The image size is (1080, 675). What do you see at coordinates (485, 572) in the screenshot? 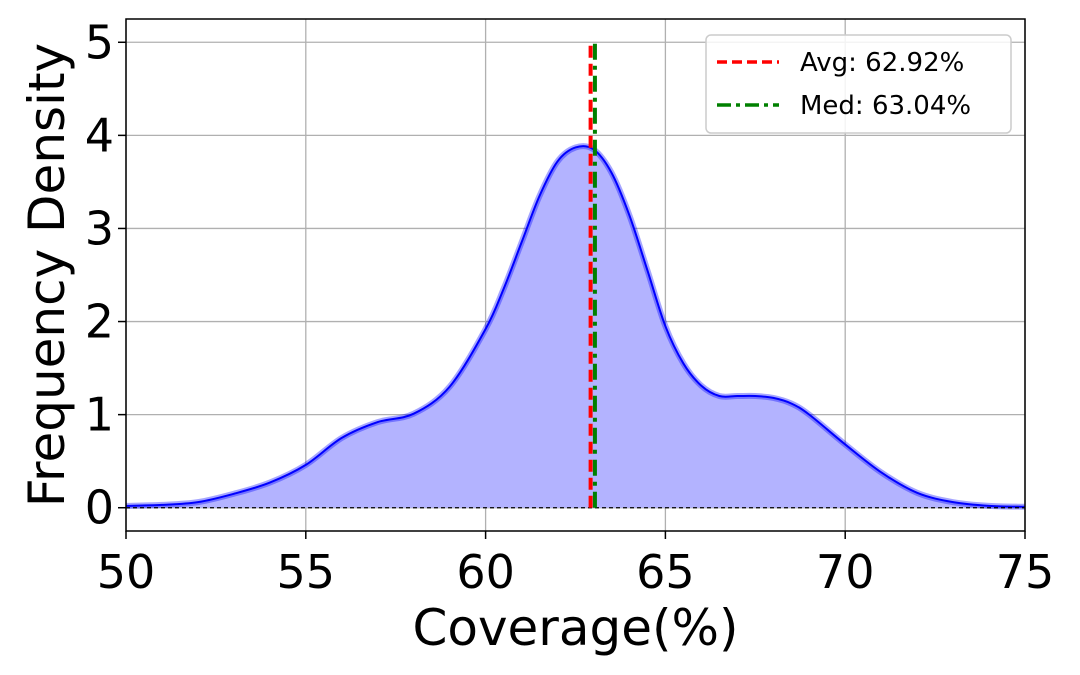
I see `x-tick-label: 60` at bounding box center [485, 572].